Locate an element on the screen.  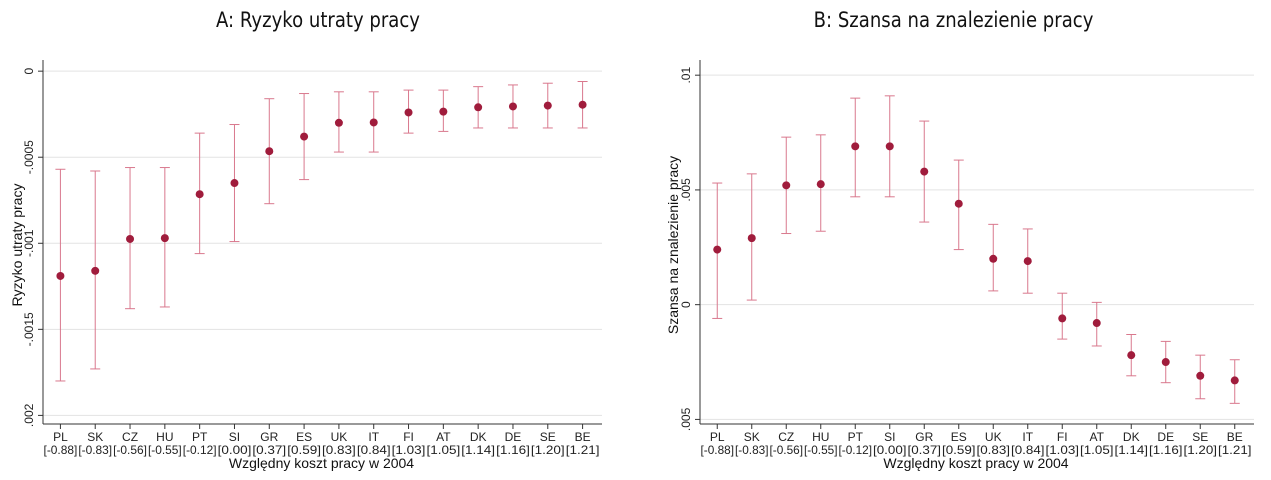
point-fi-b is located at coordinates (1062, 318).